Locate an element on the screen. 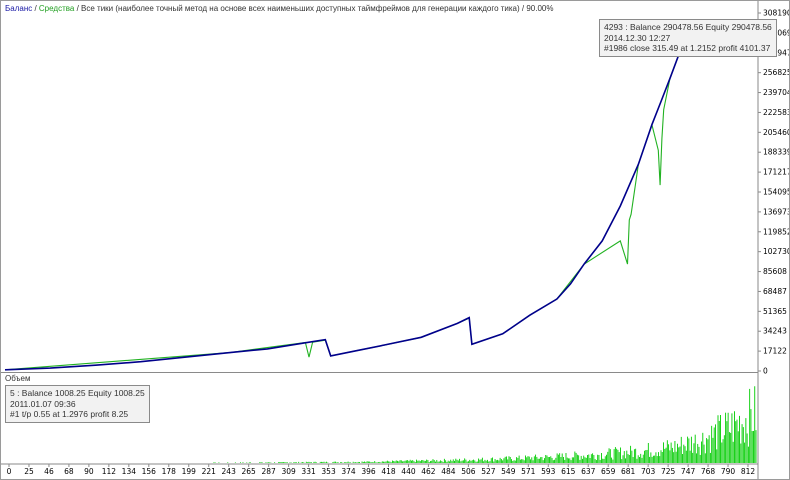  x-tick-label: 637 is located at coordinates (588, 471).